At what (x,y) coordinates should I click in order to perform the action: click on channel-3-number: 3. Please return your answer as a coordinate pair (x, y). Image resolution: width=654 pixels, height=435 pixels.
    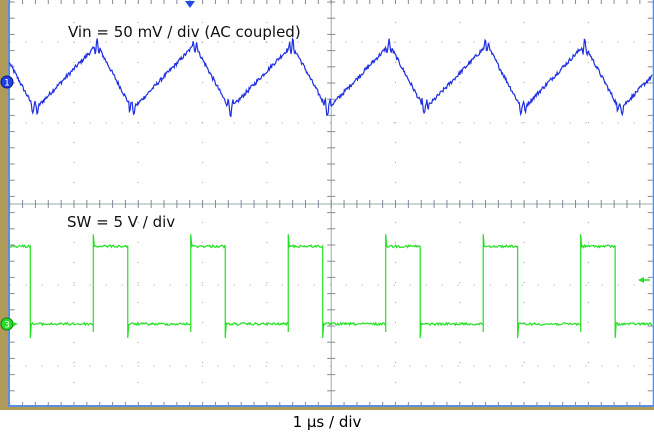
    Looking at the image, I should click on (7, 326).